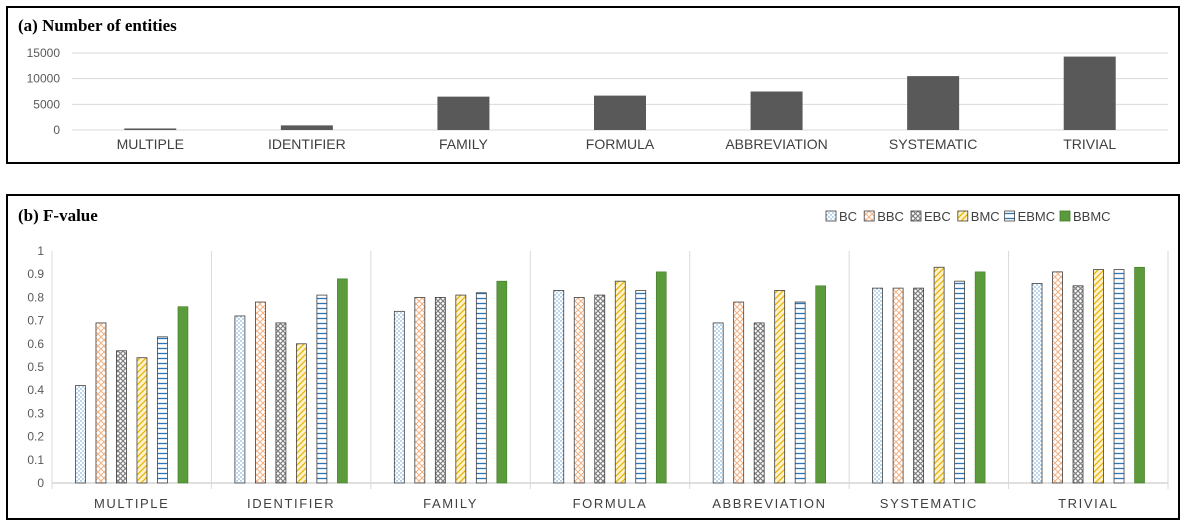 This screenshot has height=524, width=1187. Describe the element at coordinates (620, 112) in the screenshot. I see `bar-formula` at that location.